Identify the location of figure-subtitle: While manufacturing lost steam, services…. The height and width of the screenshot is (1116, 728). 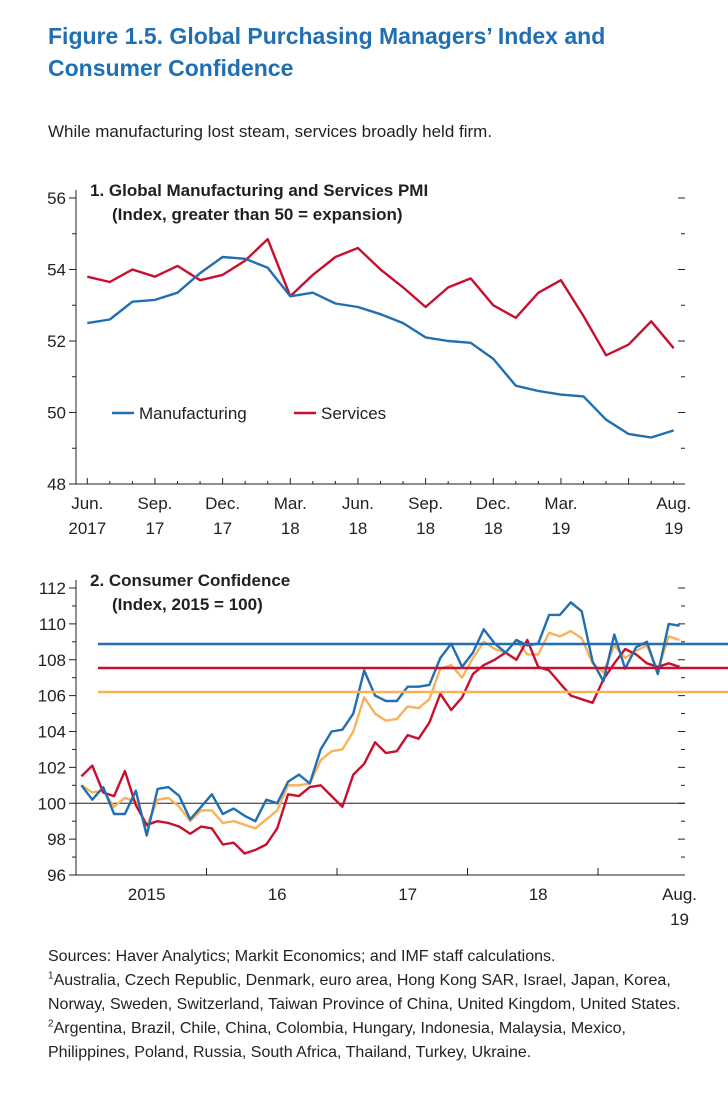
(270, 131).